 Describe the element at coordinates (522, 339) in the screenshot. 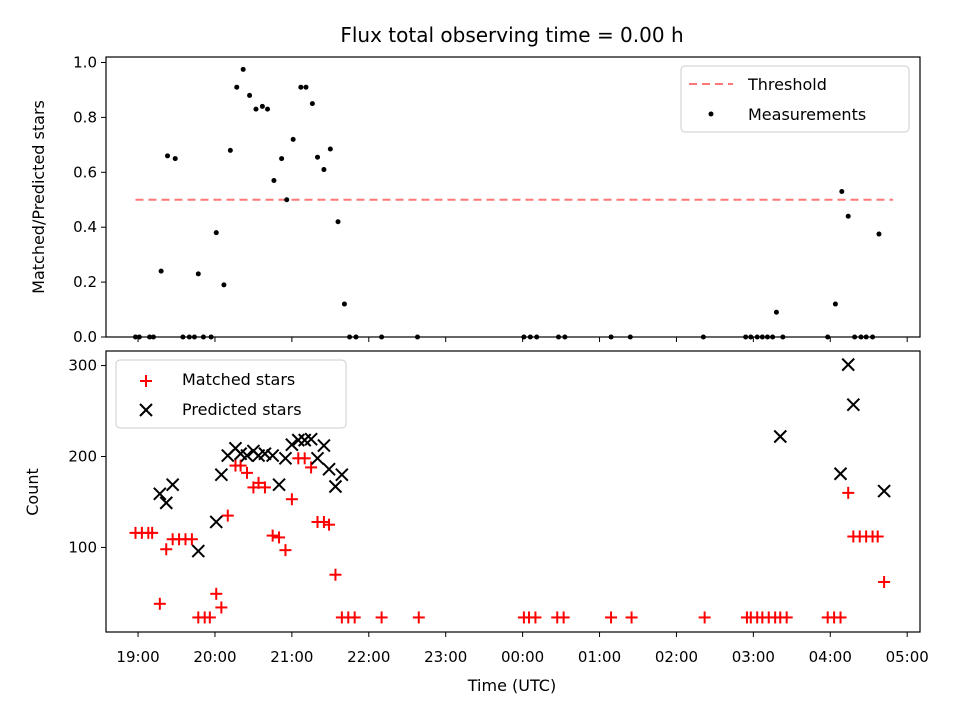

I see `top-x-ticks` at that location.